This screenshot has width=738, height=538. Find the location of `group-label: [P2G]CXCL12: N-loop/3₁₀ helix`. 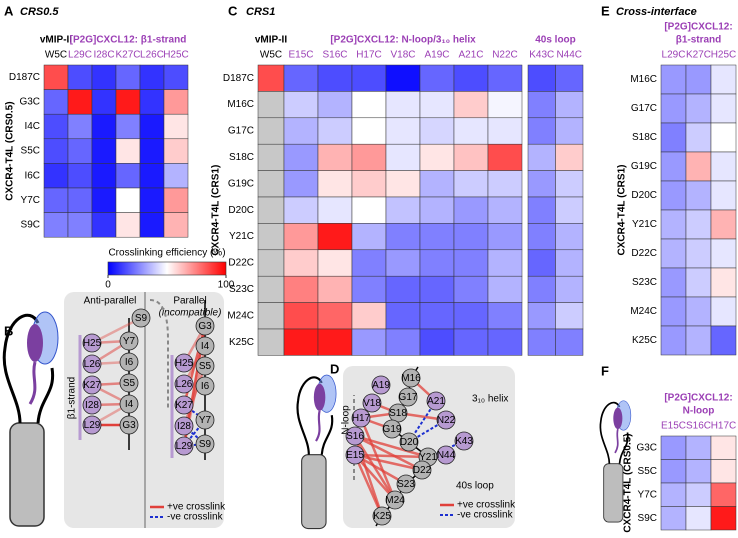

group-label: [P2G]CXCL12: N-loop/3₁₀ helix is located at coordinates (403, 40).